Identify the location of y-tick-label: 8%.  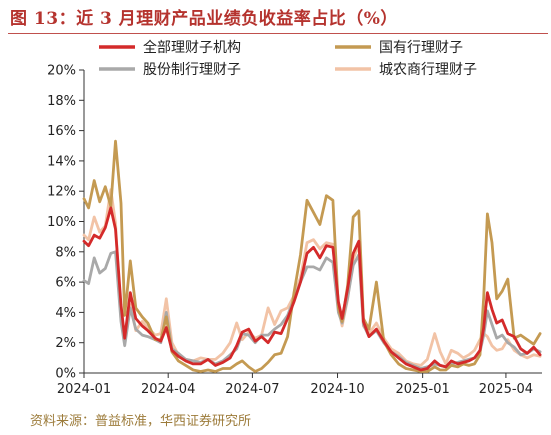
(65, 252).